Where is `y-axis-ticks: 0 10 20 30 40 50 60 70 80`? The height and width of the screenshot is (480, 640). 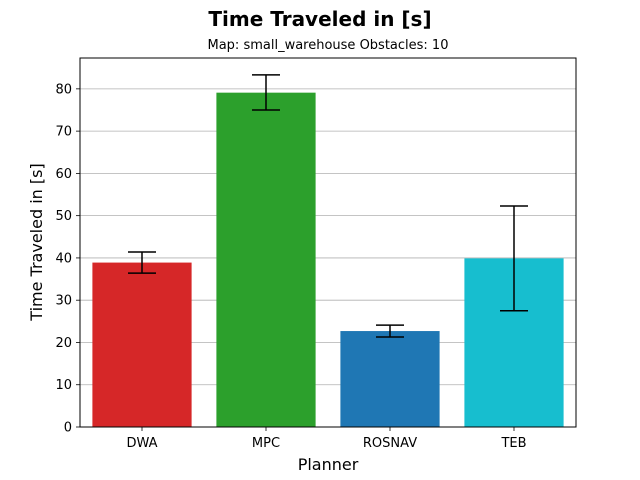
y-axis-ticks: 0 10 20 30 40 50 60 70 80 is located at coordinates (67, 259).